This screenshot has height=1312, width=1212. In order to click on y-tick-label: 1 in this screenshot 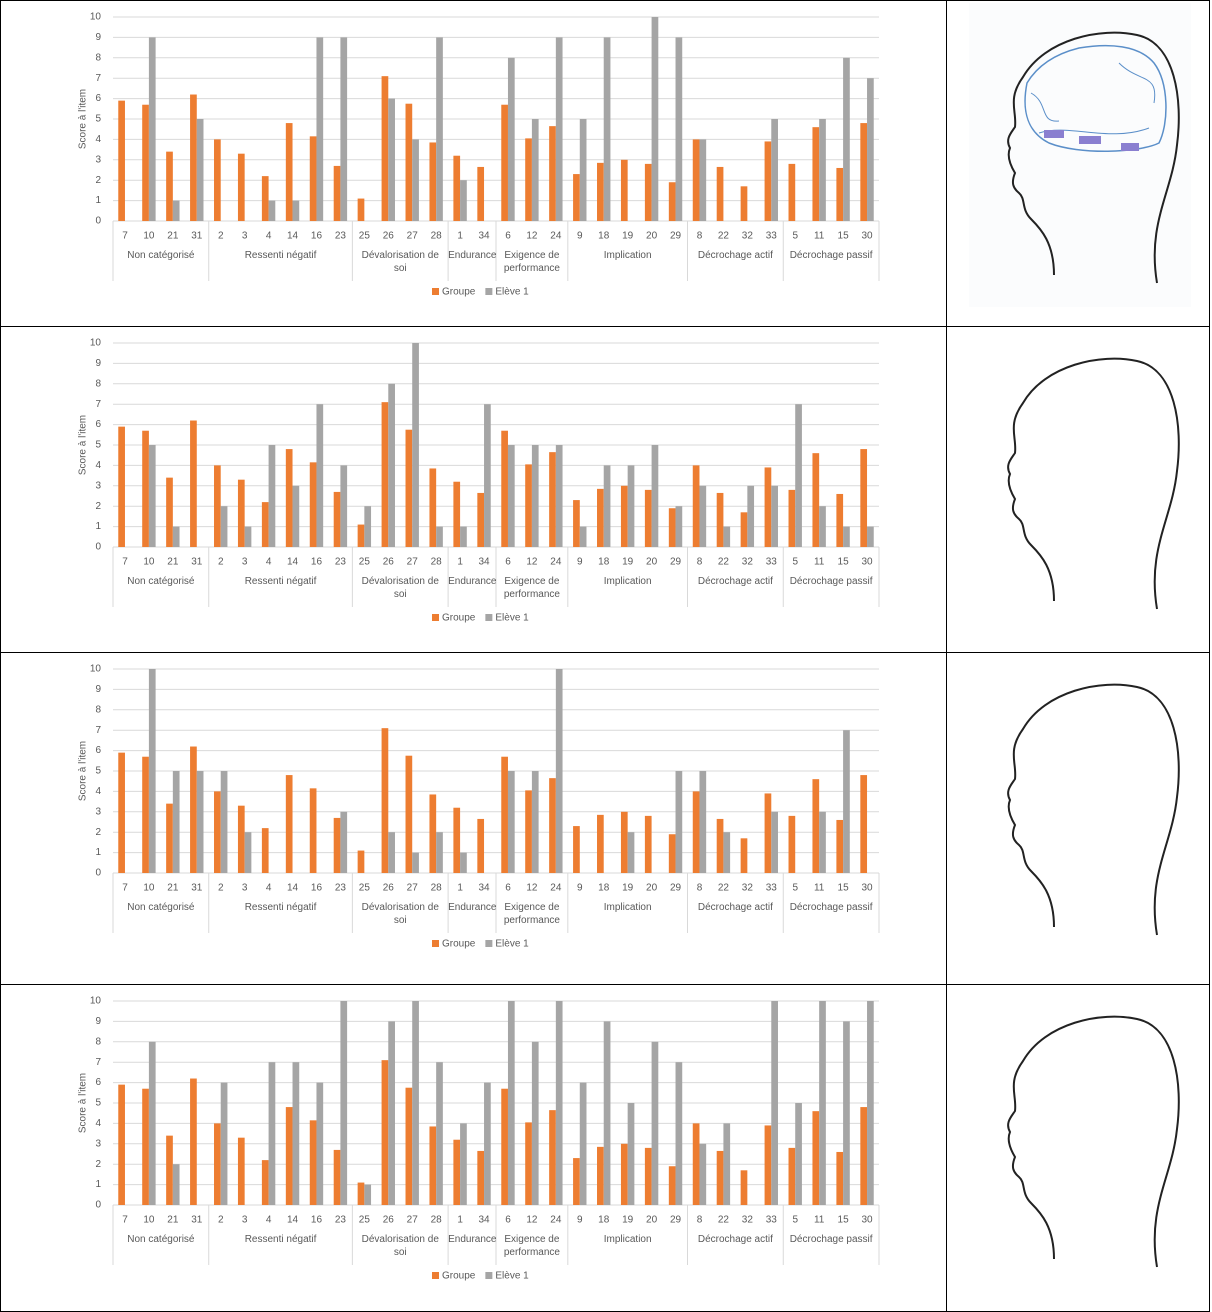, I will do `click(98, 1184)`.